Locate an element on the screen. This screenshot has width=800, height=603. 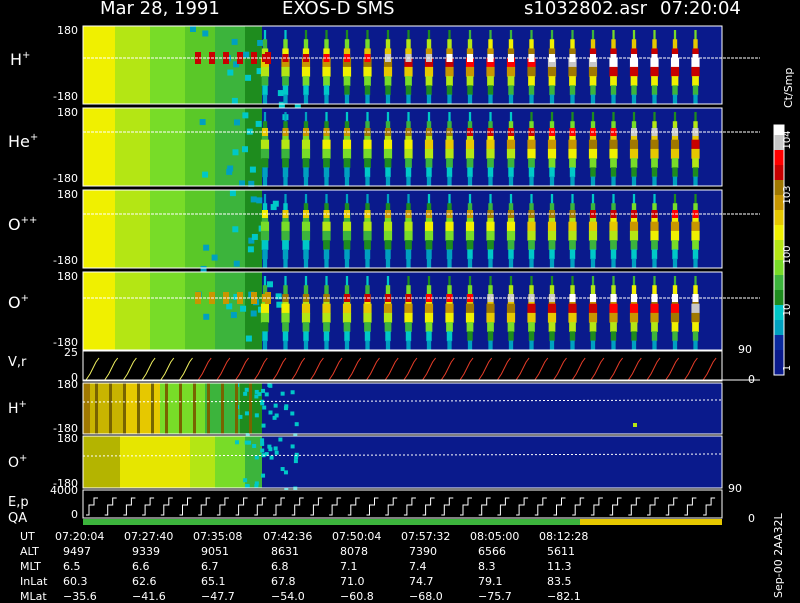
table-cell: 6.8 is located at coordinates (280, 566).